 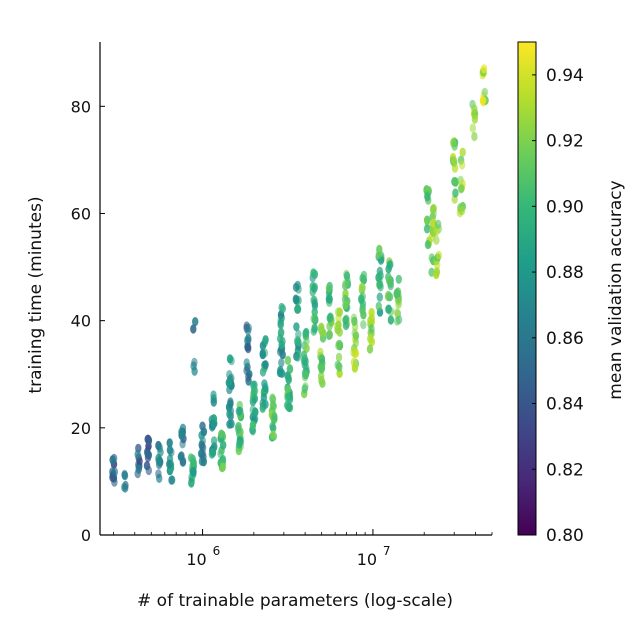 I want to click on y-axis-title: training time (minutes), so click(x=36, y=294).